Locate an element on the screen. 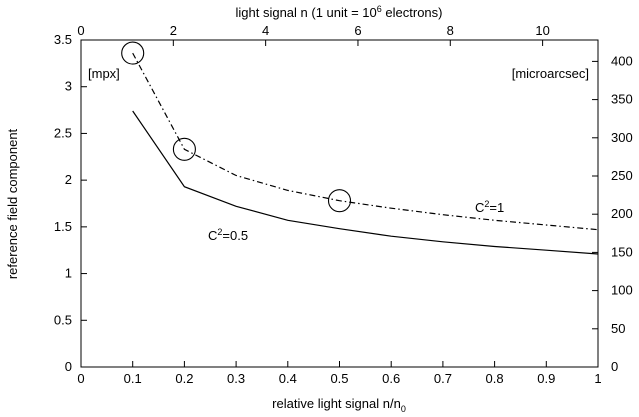 This screenshot has height=417, width=639. y-tick-label: 2 is located at coordinates (68, 179).